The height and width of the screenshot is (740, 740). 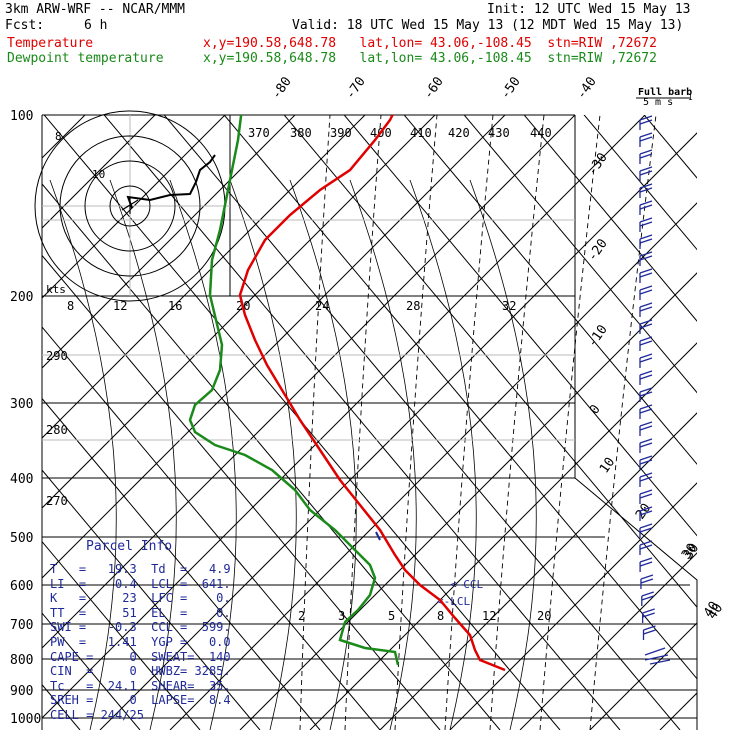 What do you see at coordinates (175, 306) in the screenshot?
I see `speed-tick-label: 16` at bounding box center [175, 306].